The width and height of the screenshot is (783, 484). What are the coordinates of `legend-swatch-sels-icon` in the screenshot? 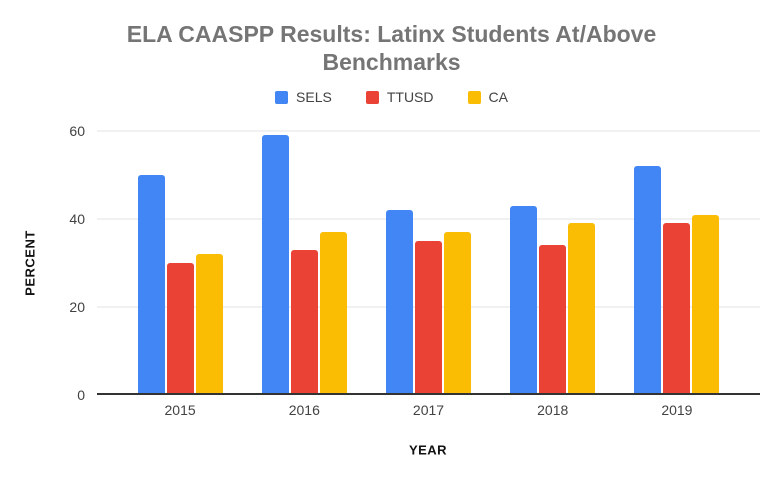 It's located at (282, 97).